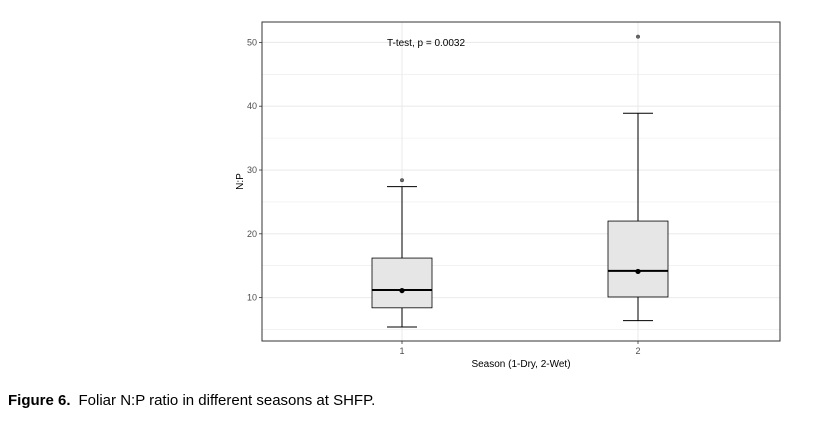  I want to click on y-tick-label: 10, so click(252, 298).